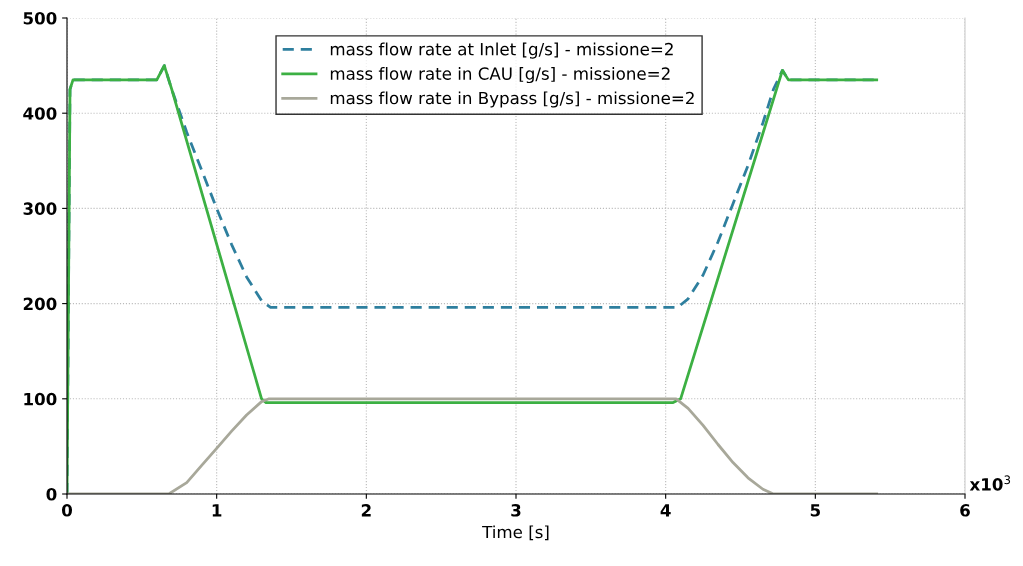 The height and width of the screenshot is (566, 1023). I want to click on legend-label: mass flow rate in CAU [g/s] - missione=2, so click(500, 75).